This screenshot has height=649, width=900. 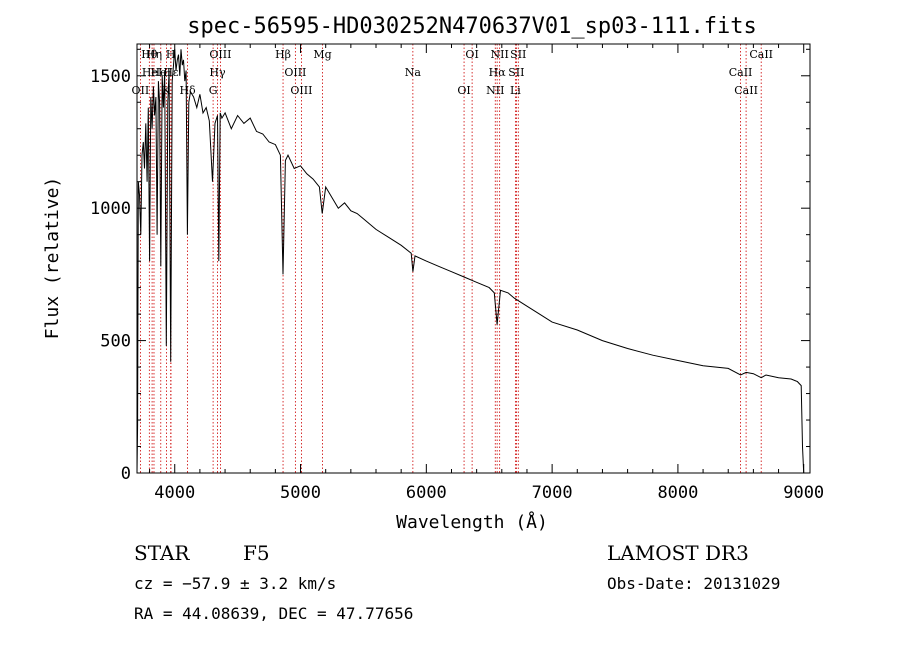 What do you see at coordinates (256, 553) in the screenshot?
I see `object-subclass: F5` at bounding box center [256, 553].